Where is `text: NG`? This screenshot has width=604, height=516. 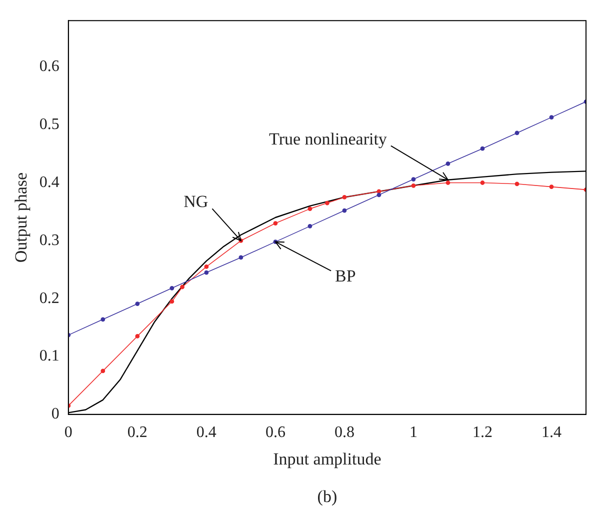
text: NG is located at coordinates (196, 202).